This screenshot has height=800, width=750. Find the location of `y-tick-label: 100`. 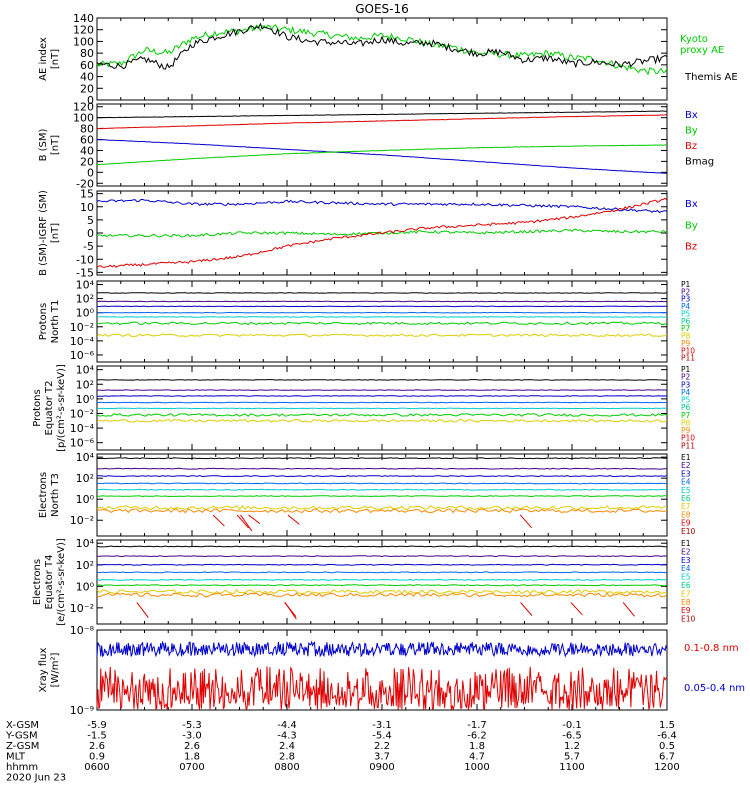

y-tick-label: 100 is located at coordinates (83, 41).